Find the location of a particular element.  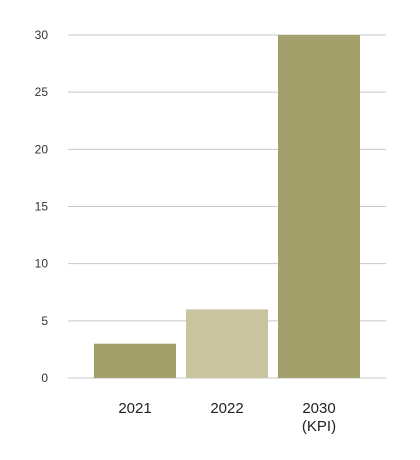

x-category-label: 2022 is located at coordinates (226, 408).